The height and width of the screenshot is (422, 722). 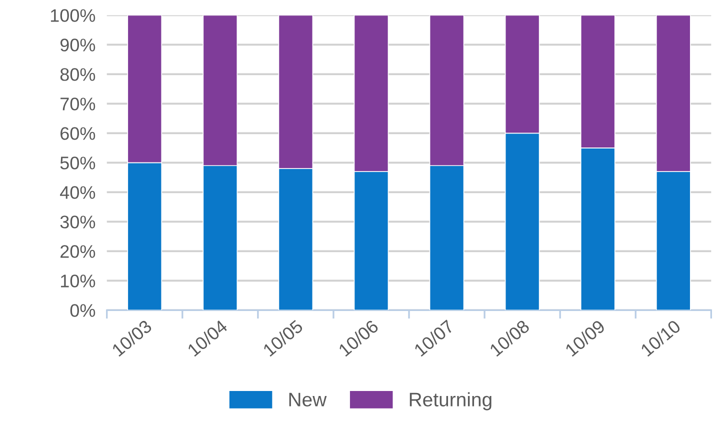 I want to click on y-tick-label: 70%, so click(x=78, y=104).